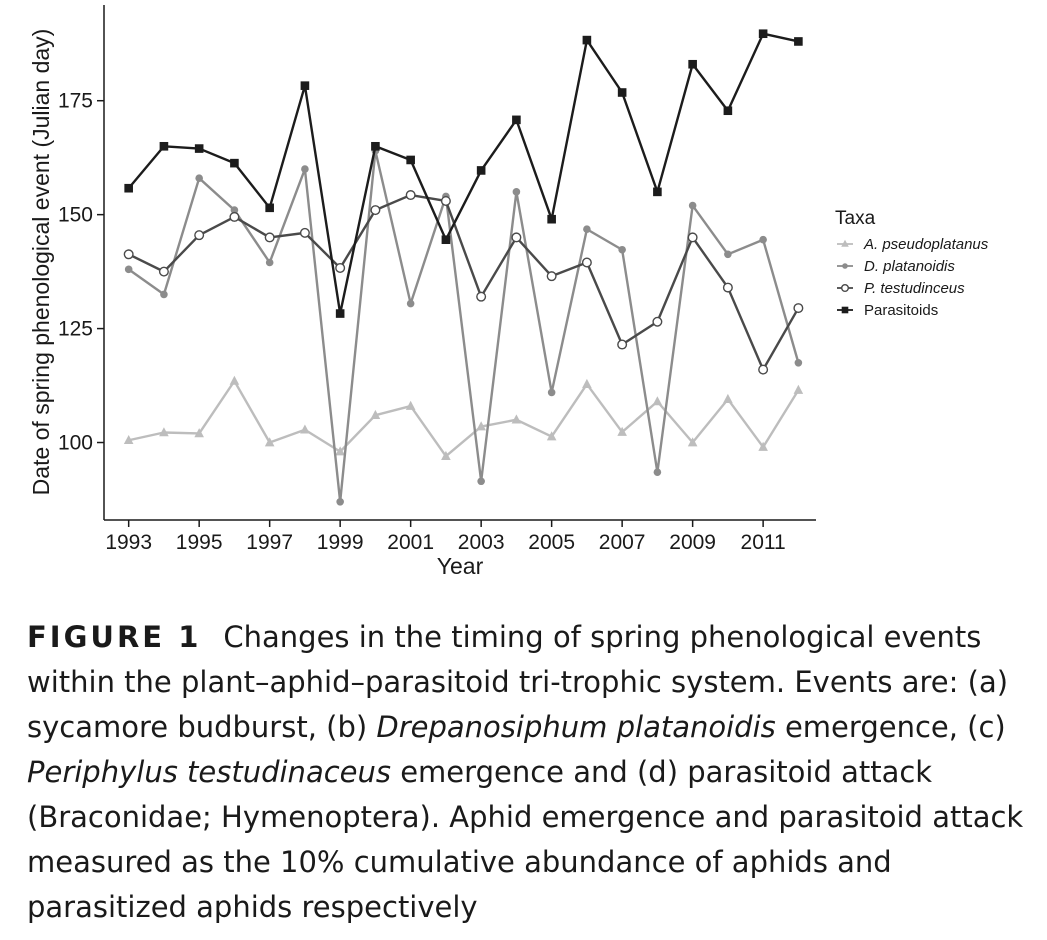 The width and height of the screenshot is (1047, 940). What do you see at coordinates (926, 244) in the screenshot?
I see `legend-label: A. pseudoplatanus` at bounding box center [926, 244].